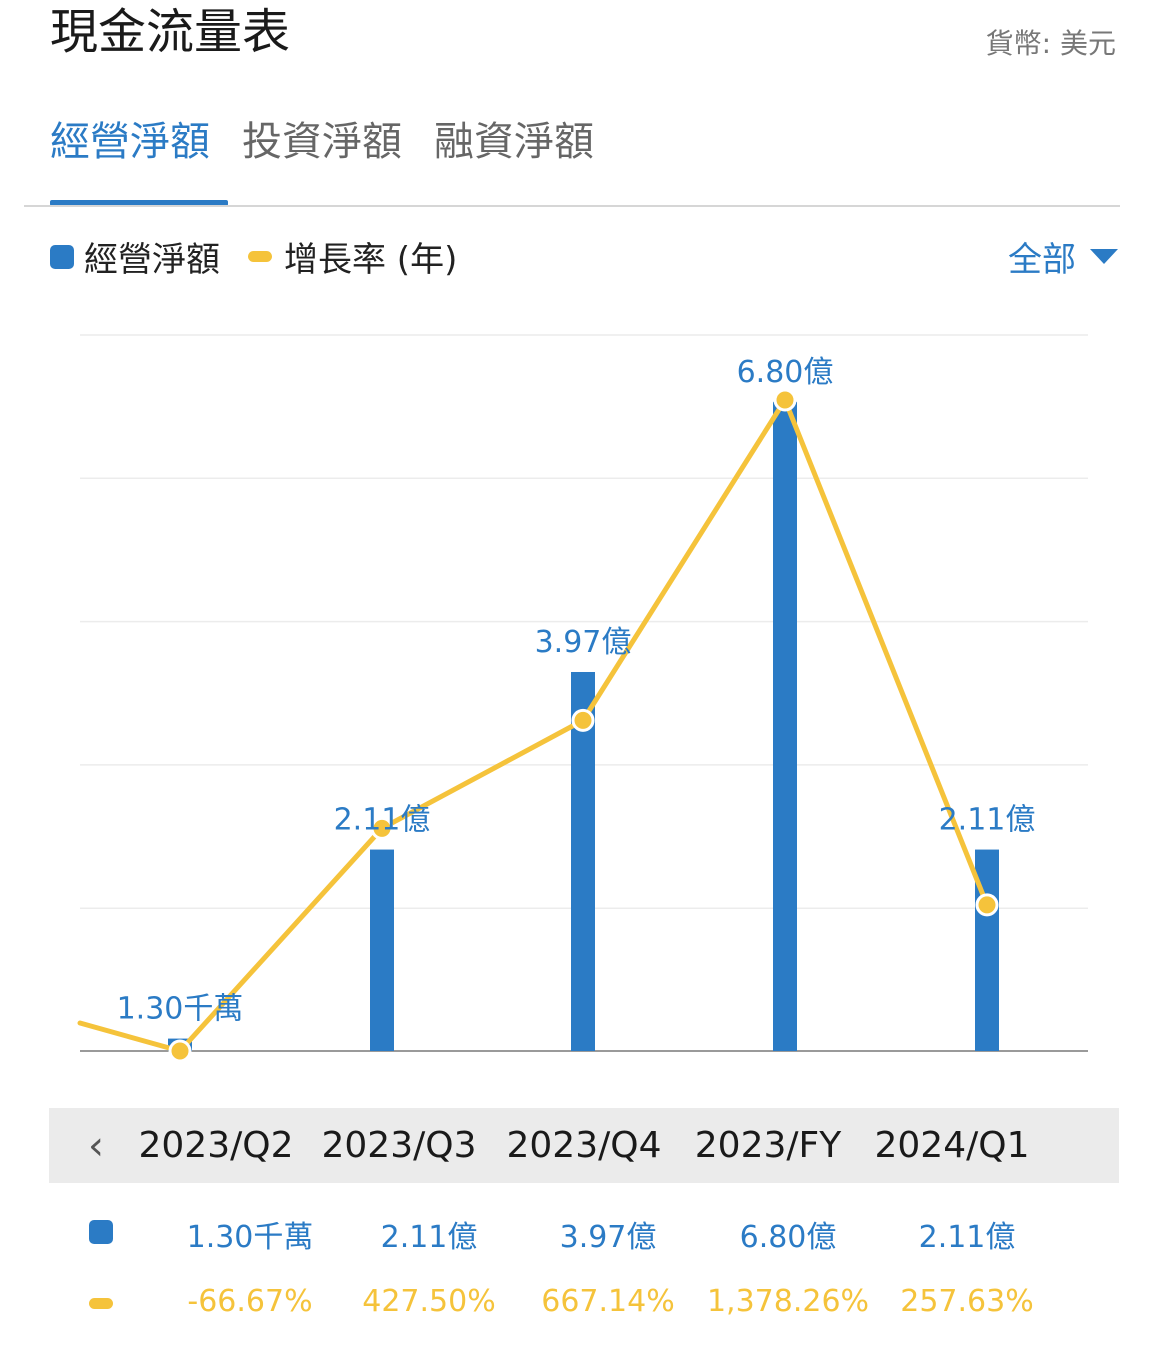 This screenshot has height=1350, width=1168. Describe the element at coordinates (952, 1145) in the screenshot. I see `period-2024/Q1: 2024/Q1` at that location.